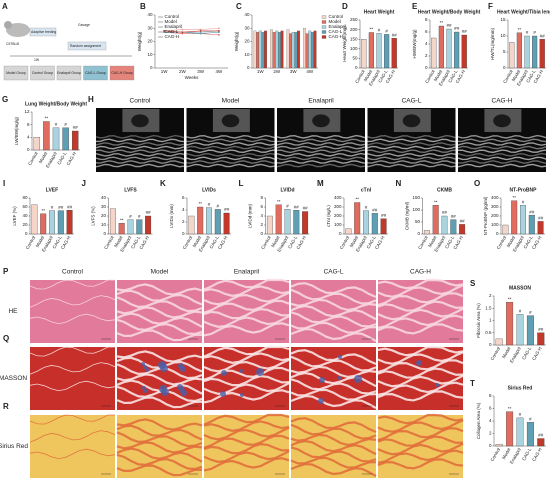 The height and width of the screenshot is (482, 550). I want to click on panel-letter: G, so click(5, 99).